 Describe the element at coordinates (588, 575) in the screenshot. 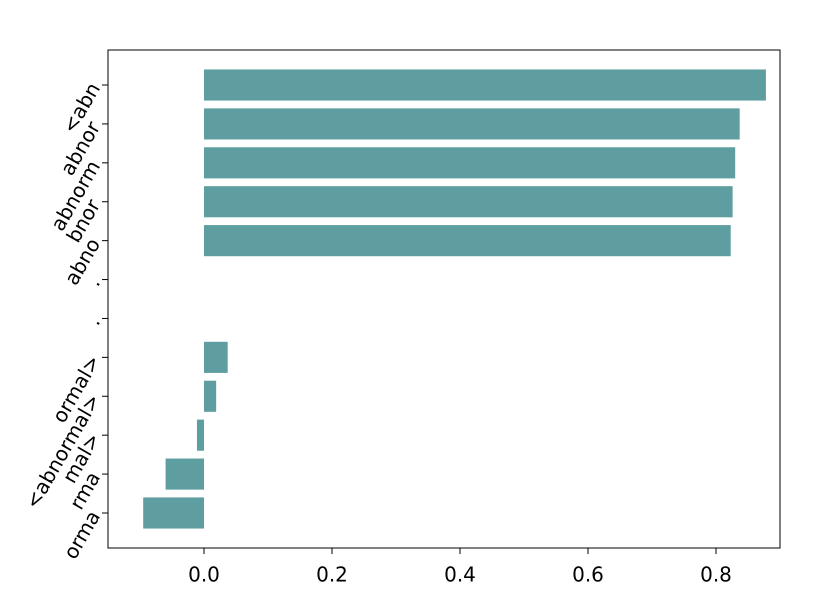

I see `x-tick-label: 0.6` at that location.